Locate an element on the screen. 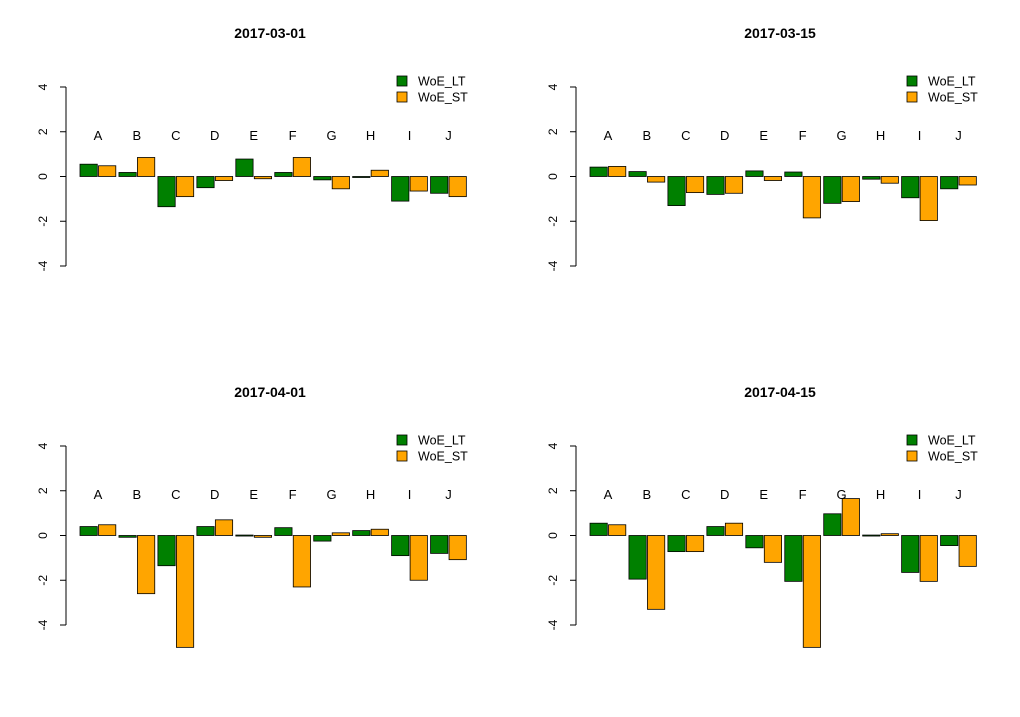 The height and width of the screenshot is (717, 1020). chart-panel: 2017-03-15 -4 -2 0 2 4 A B C D E F G H I J WoE_LT WoE_ST is located at coordinates (762, 148).